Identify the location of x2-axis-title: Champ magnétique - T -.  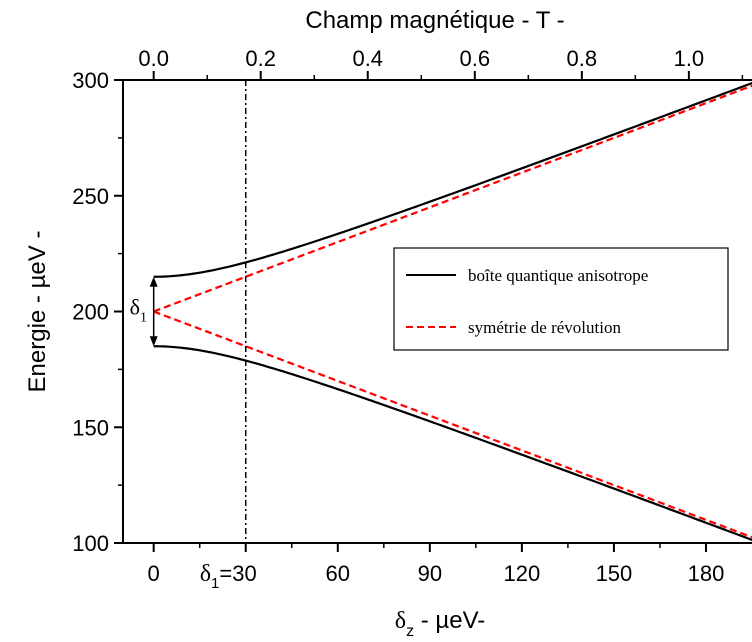
(434, 20).